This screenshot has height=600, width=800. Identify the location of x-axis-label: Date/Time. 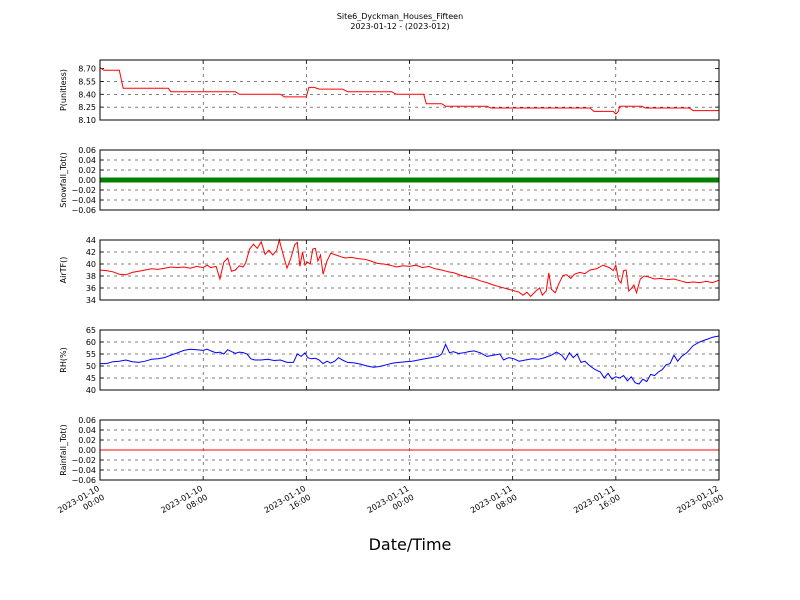
(410, 544).